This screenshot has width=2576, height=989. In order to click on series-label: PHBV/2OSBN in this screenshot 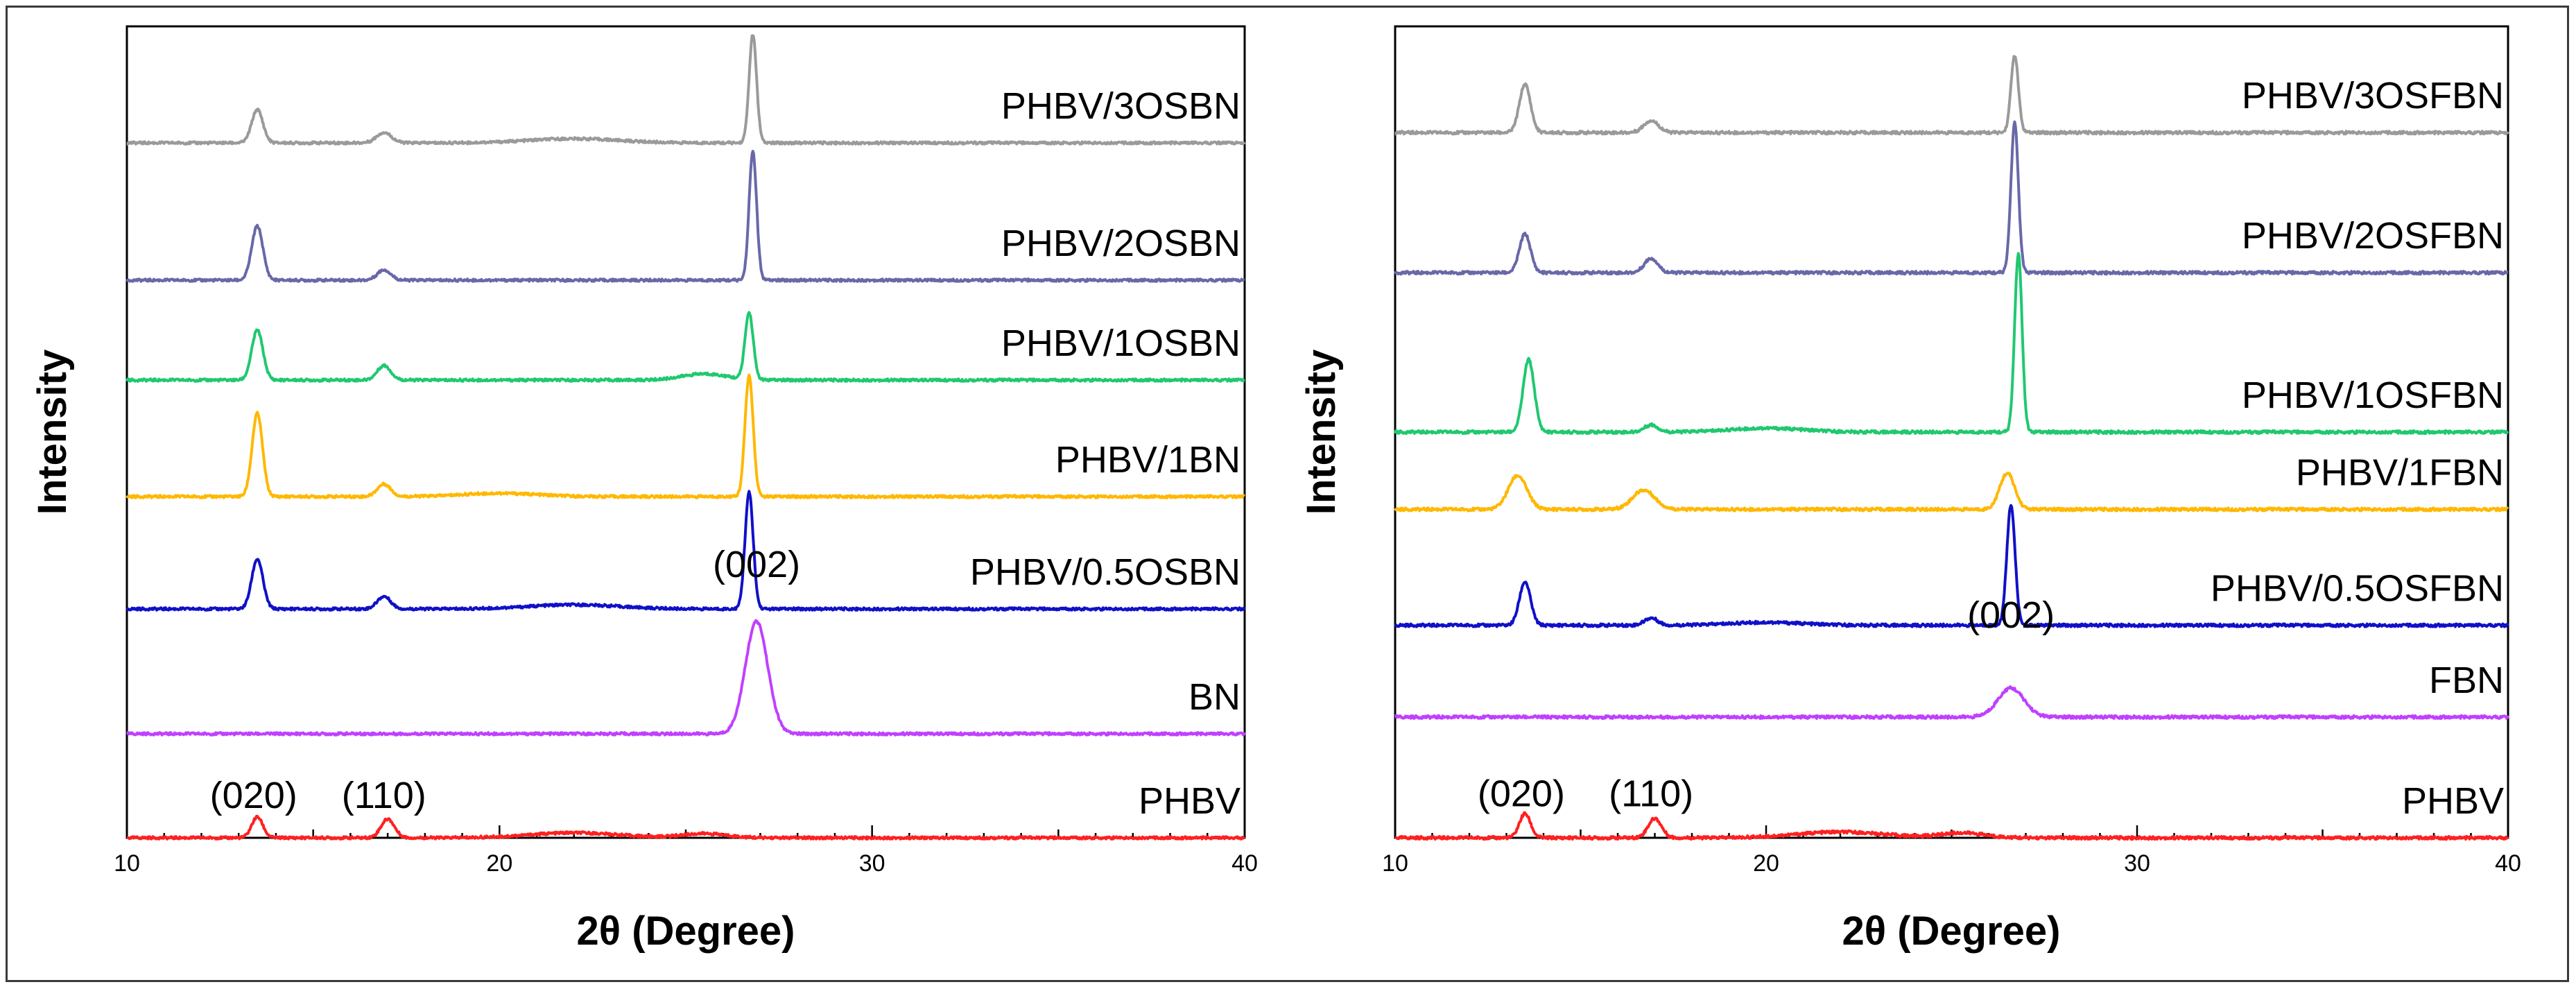, I will do `click(1121, 243)`.